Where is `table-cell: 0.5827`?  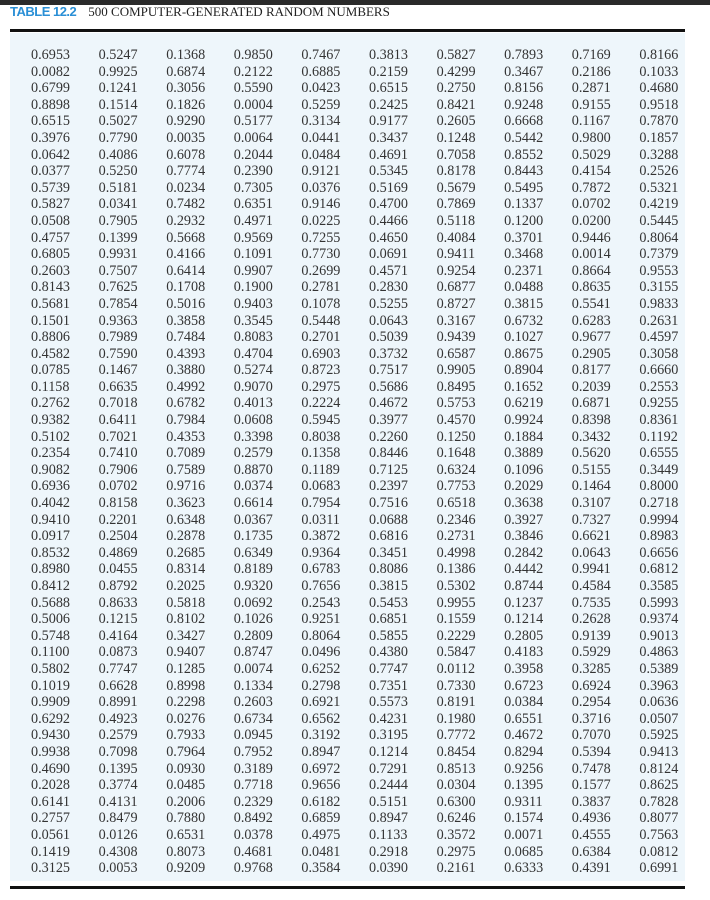
table-cell: 0.5827 is located at coordinates (456, 55).